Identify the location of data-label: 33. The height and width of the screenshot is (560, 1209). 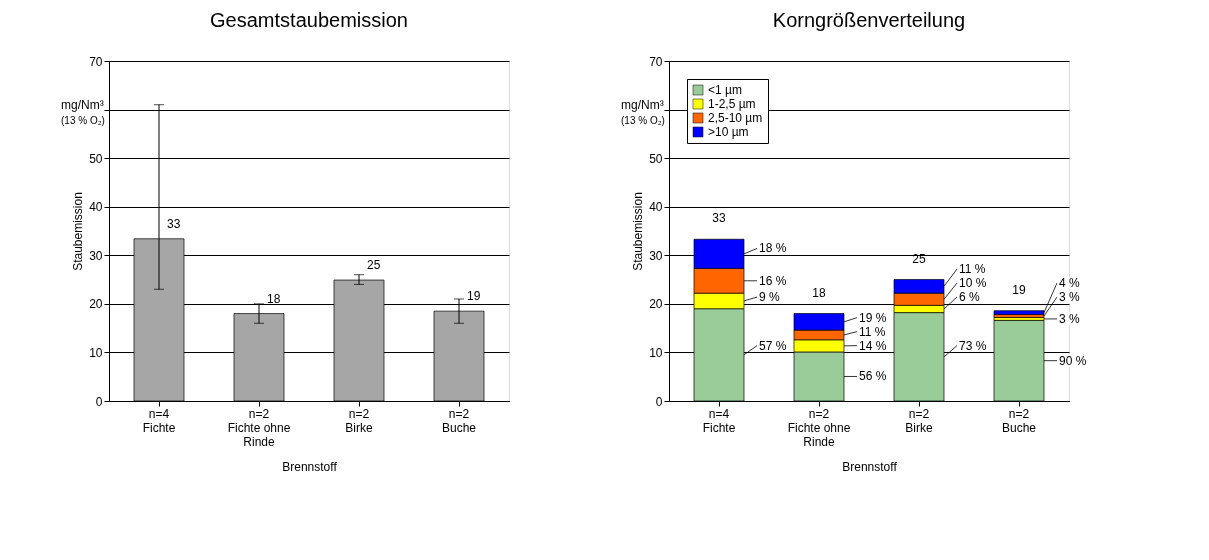
(174, 223).